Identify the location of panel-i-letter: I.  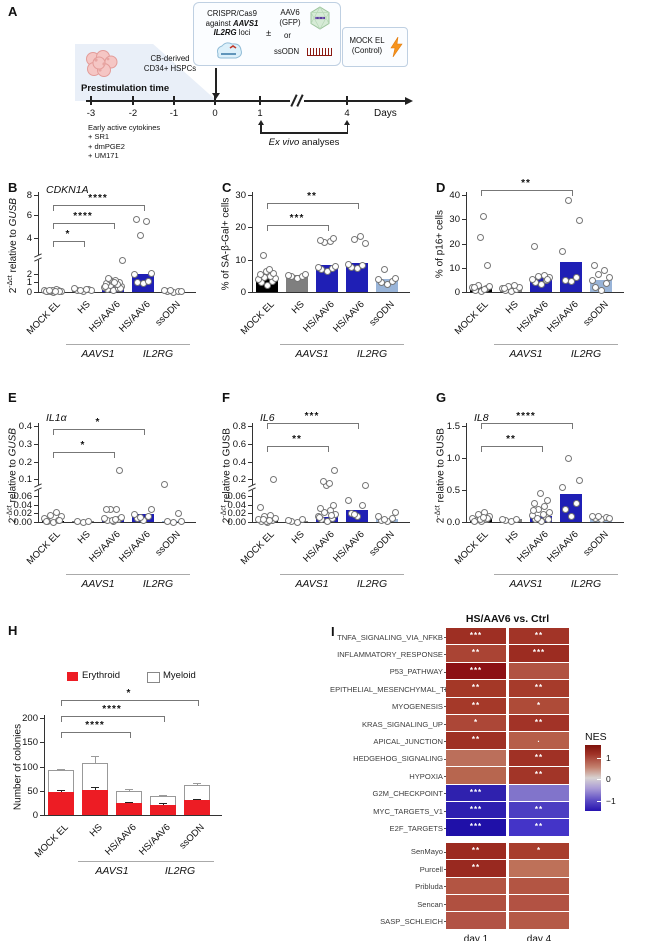
(333, 631).